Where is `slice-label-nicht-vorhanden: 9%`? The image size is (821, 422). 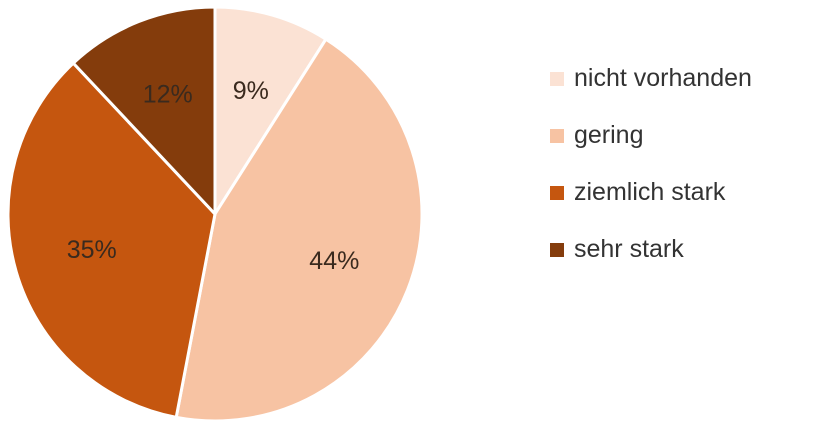 slice-label-nicht-vorhanden: 9% is located at coordinates (251, 91).